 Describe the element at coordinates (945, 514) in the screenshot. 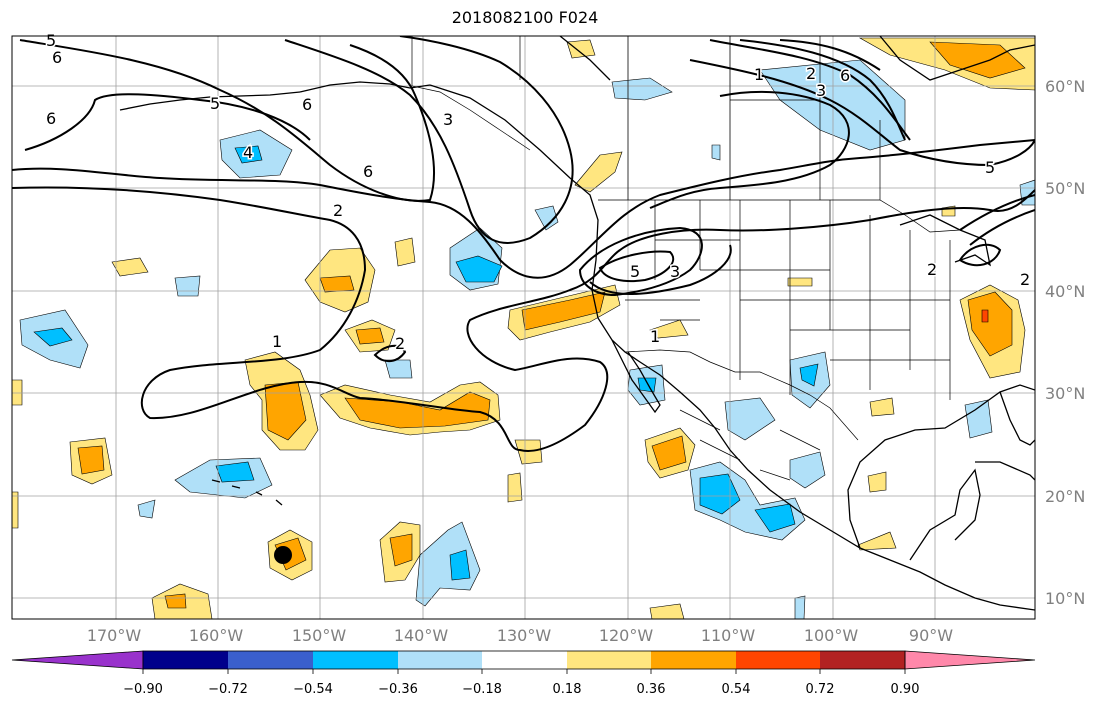

I see `yucatan` at that location.